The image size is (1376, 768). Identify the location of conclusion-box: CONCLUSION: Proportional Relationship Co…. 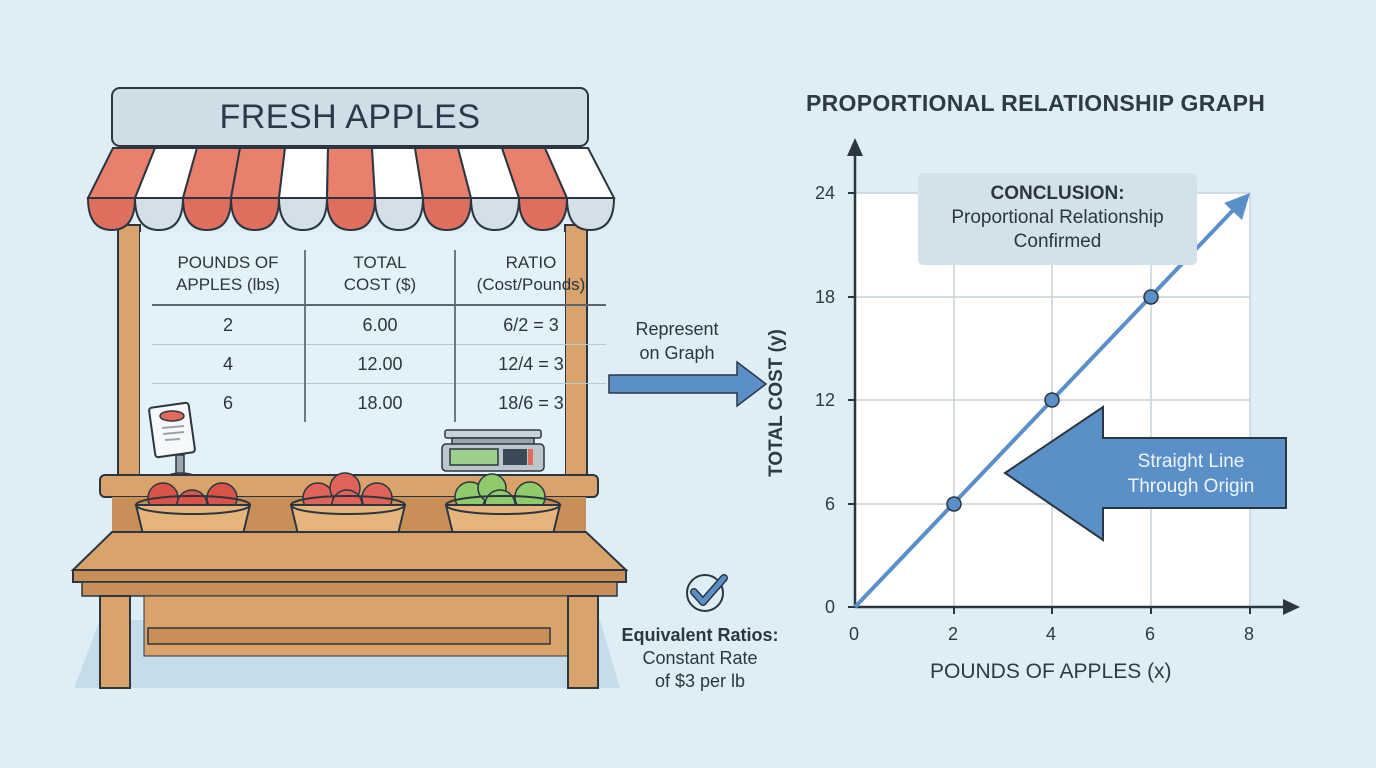
(1057, 219).